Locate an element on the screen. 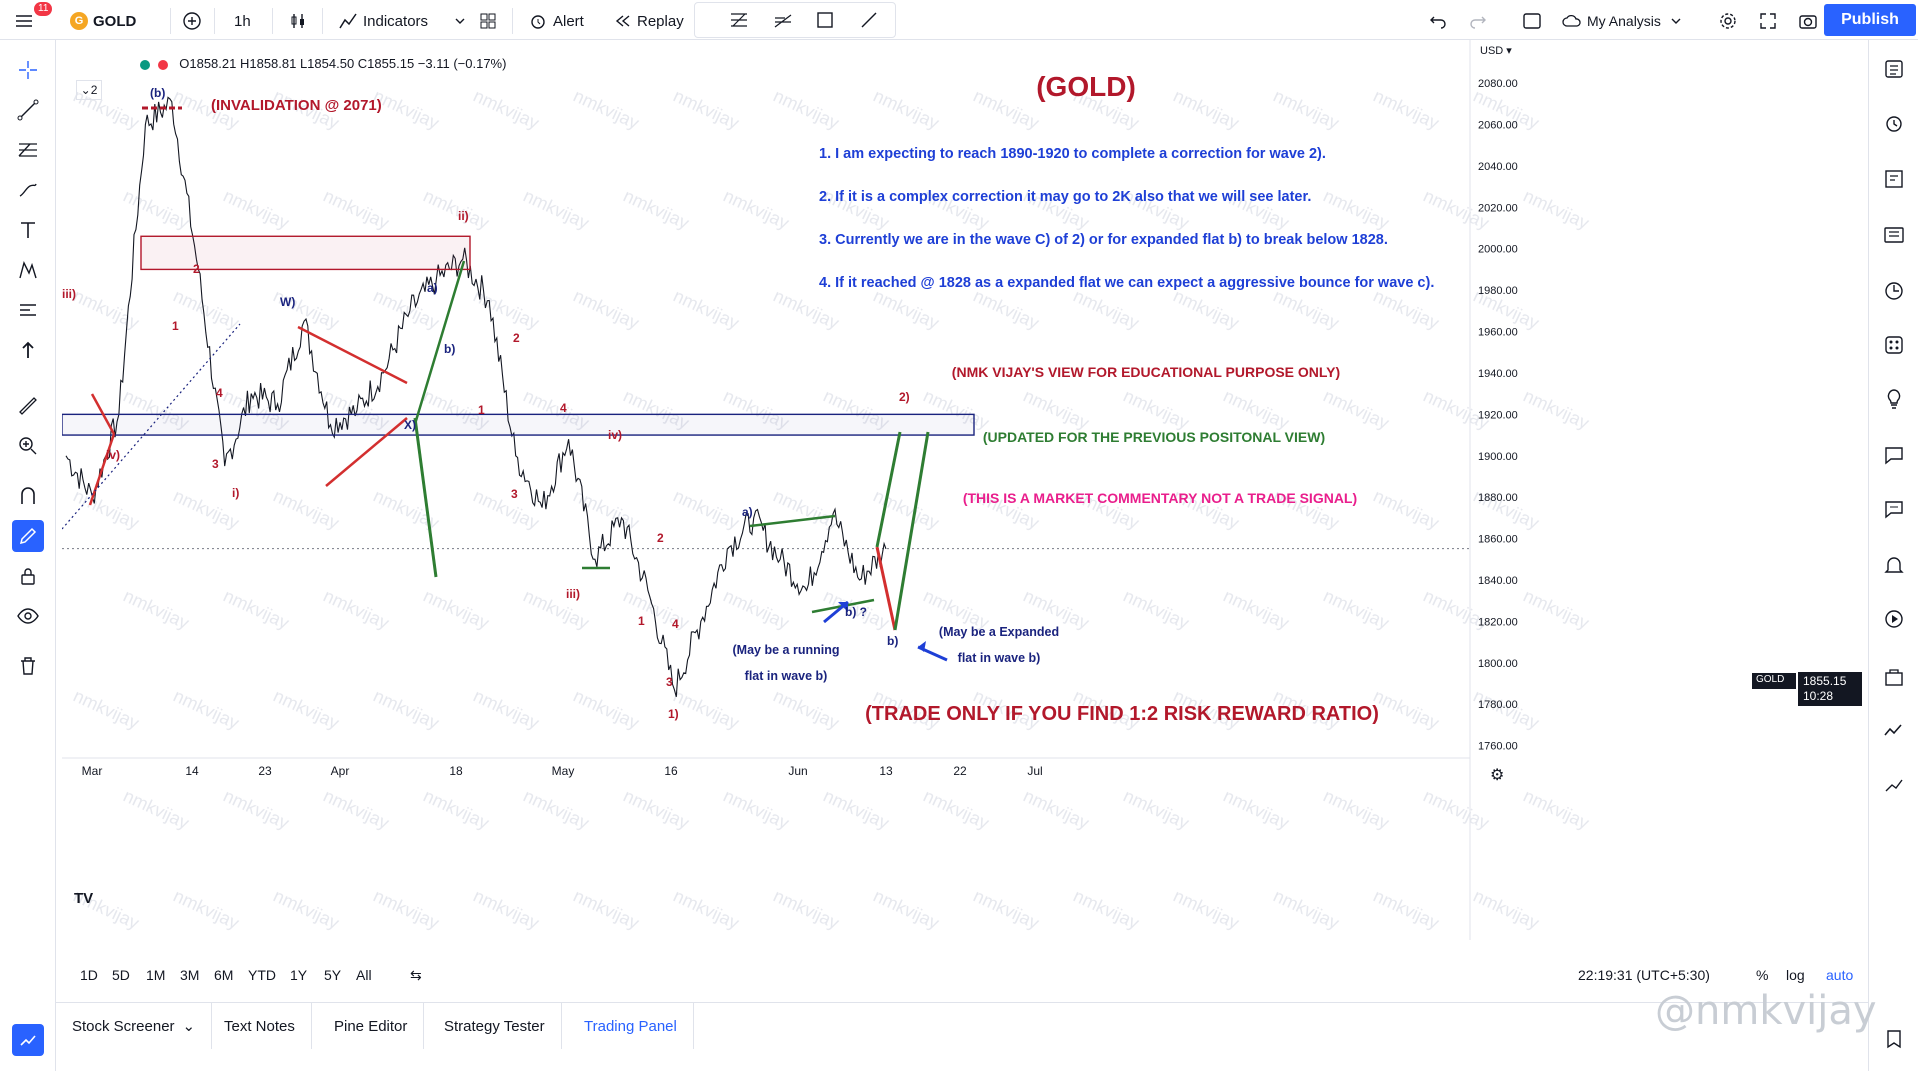 This screenshot has height=1071, width=1918. time-tick-label: 18 is located at coordinates (456, 771).